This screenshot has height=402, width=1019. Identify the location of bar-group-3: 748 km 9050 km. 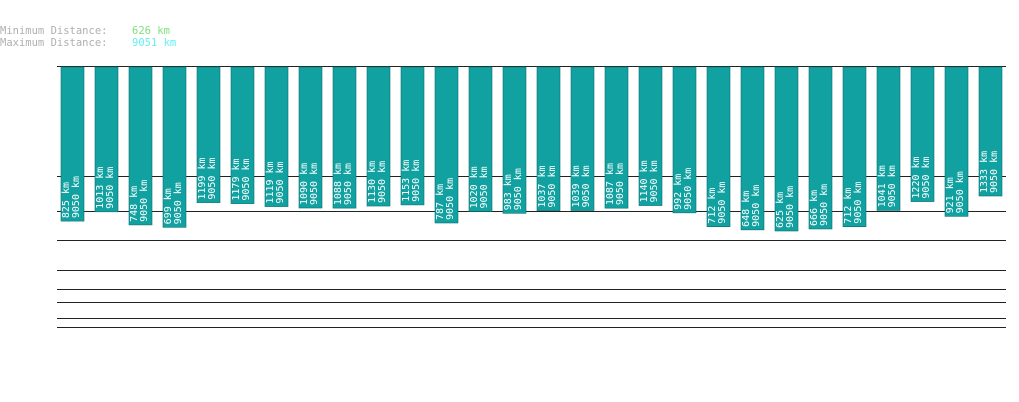
(140, 146).